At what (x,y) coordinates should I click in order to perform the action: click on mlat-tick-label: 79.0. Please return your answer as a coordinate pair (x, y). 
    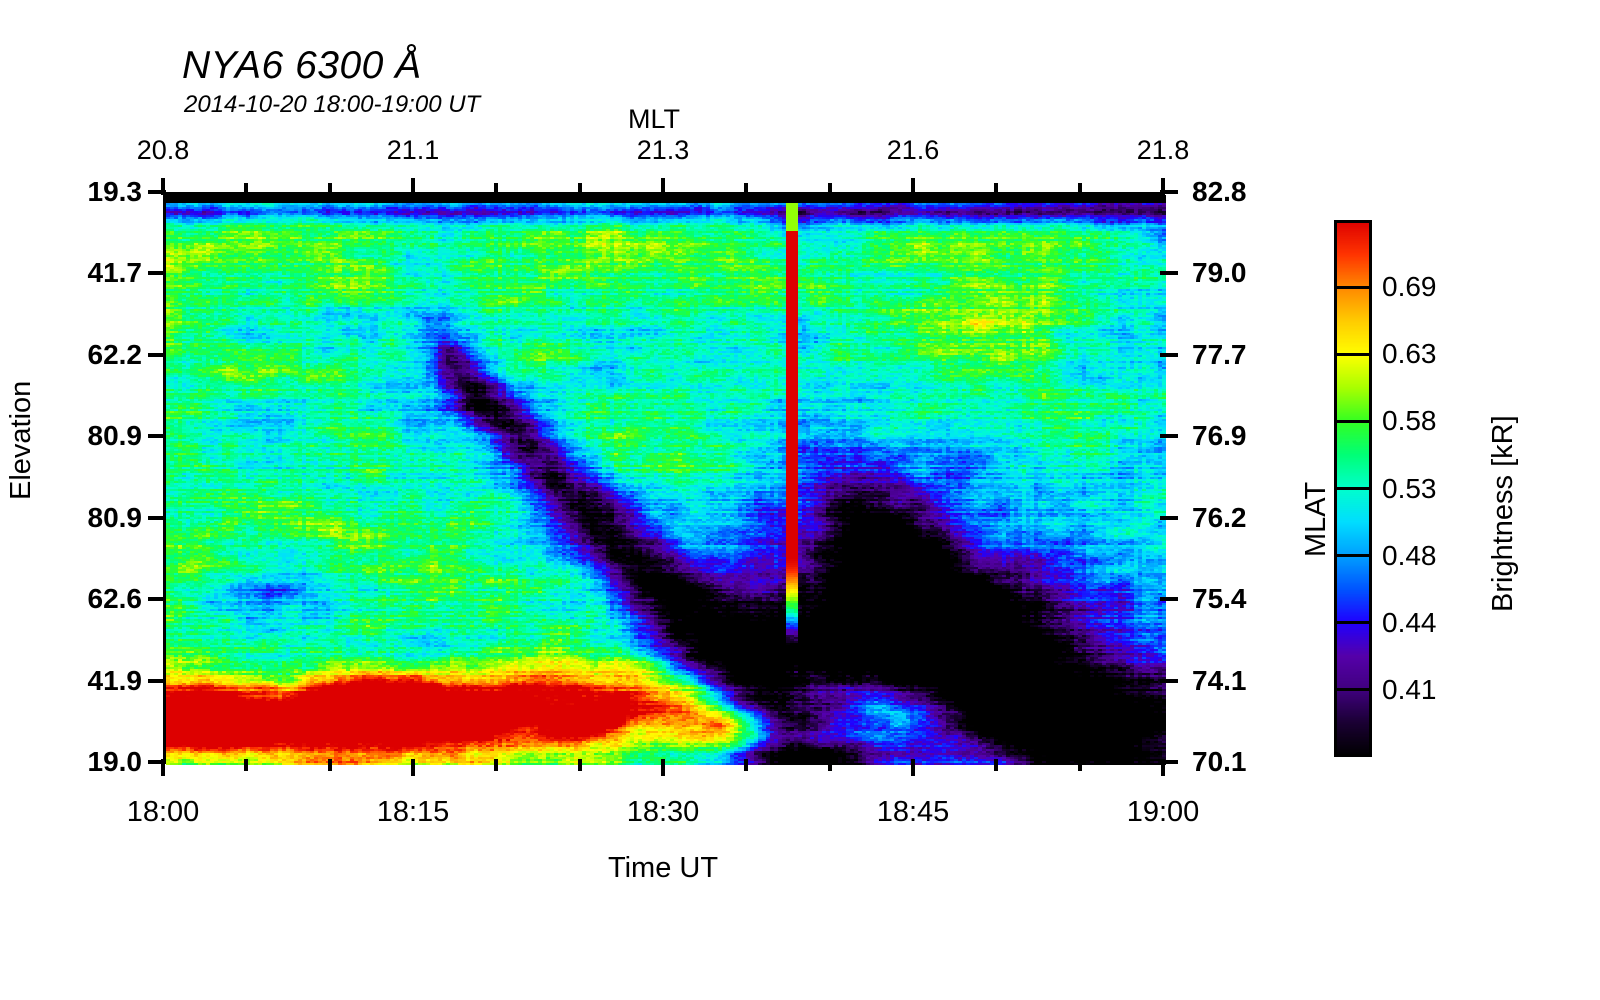
    Looking at the image, I should click on (1219, 273).